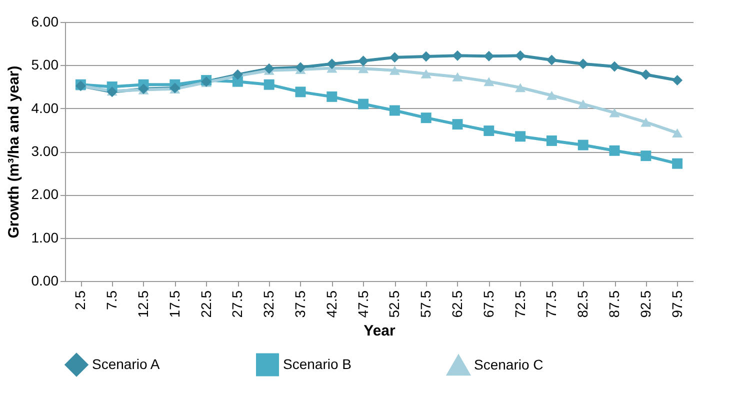 The height and width of the screenshot is (405, 752). What do you see at coordinates (143, 304) in the screenshot?
I see `x-tick-label: 12.5` at bounding box center [143, 304].